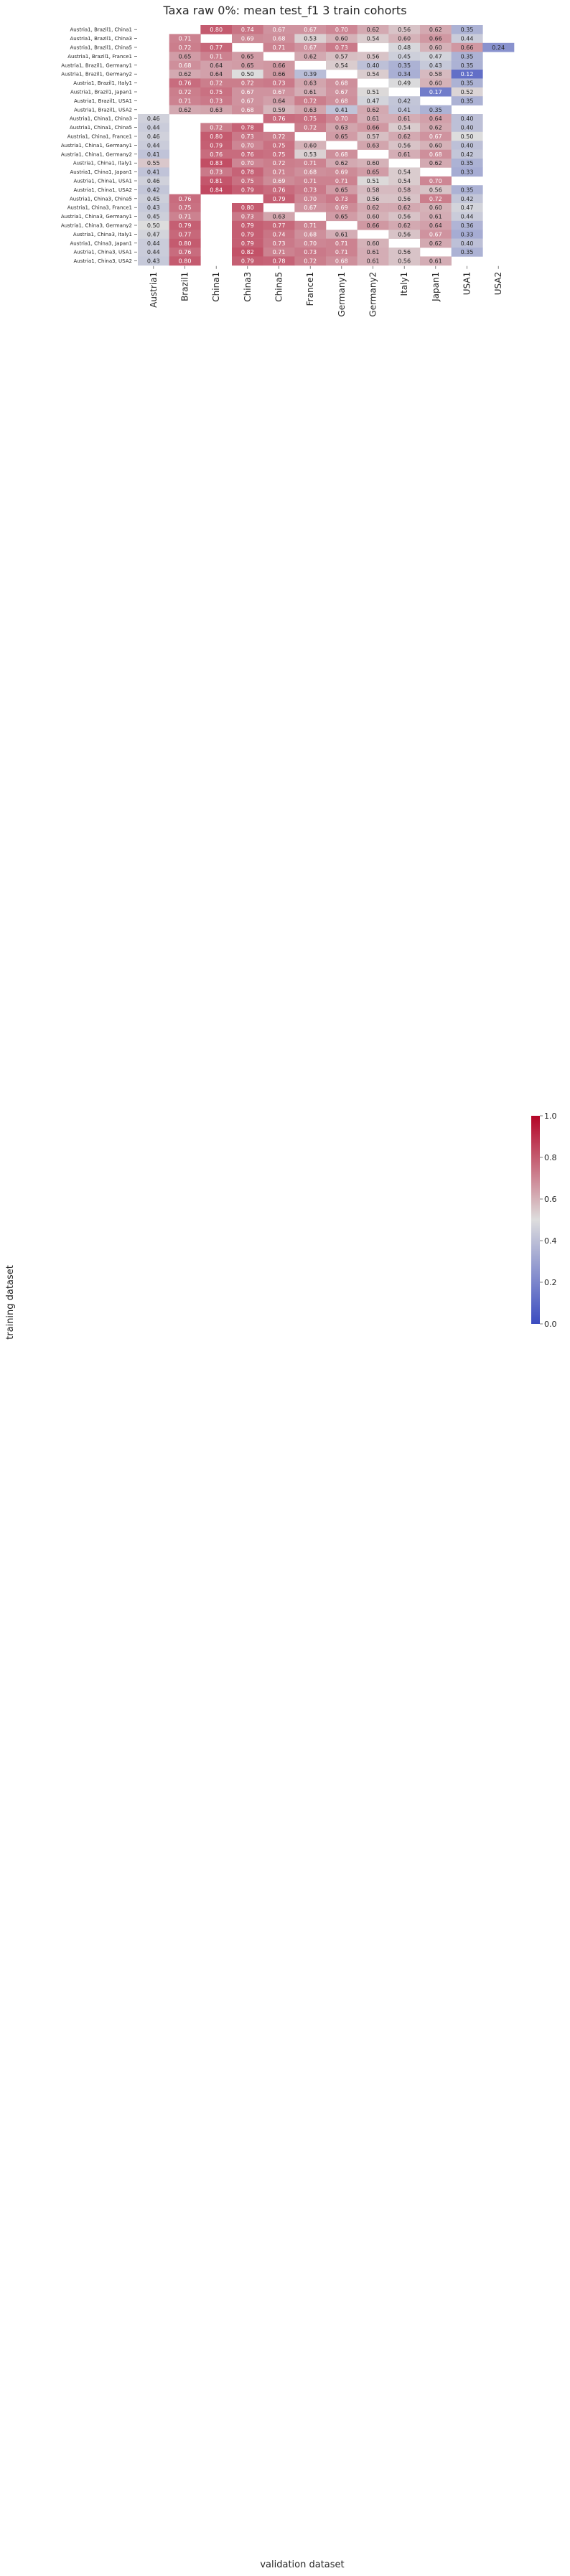  I want to click on cell-value-label: 0.44, so click(467, 39).